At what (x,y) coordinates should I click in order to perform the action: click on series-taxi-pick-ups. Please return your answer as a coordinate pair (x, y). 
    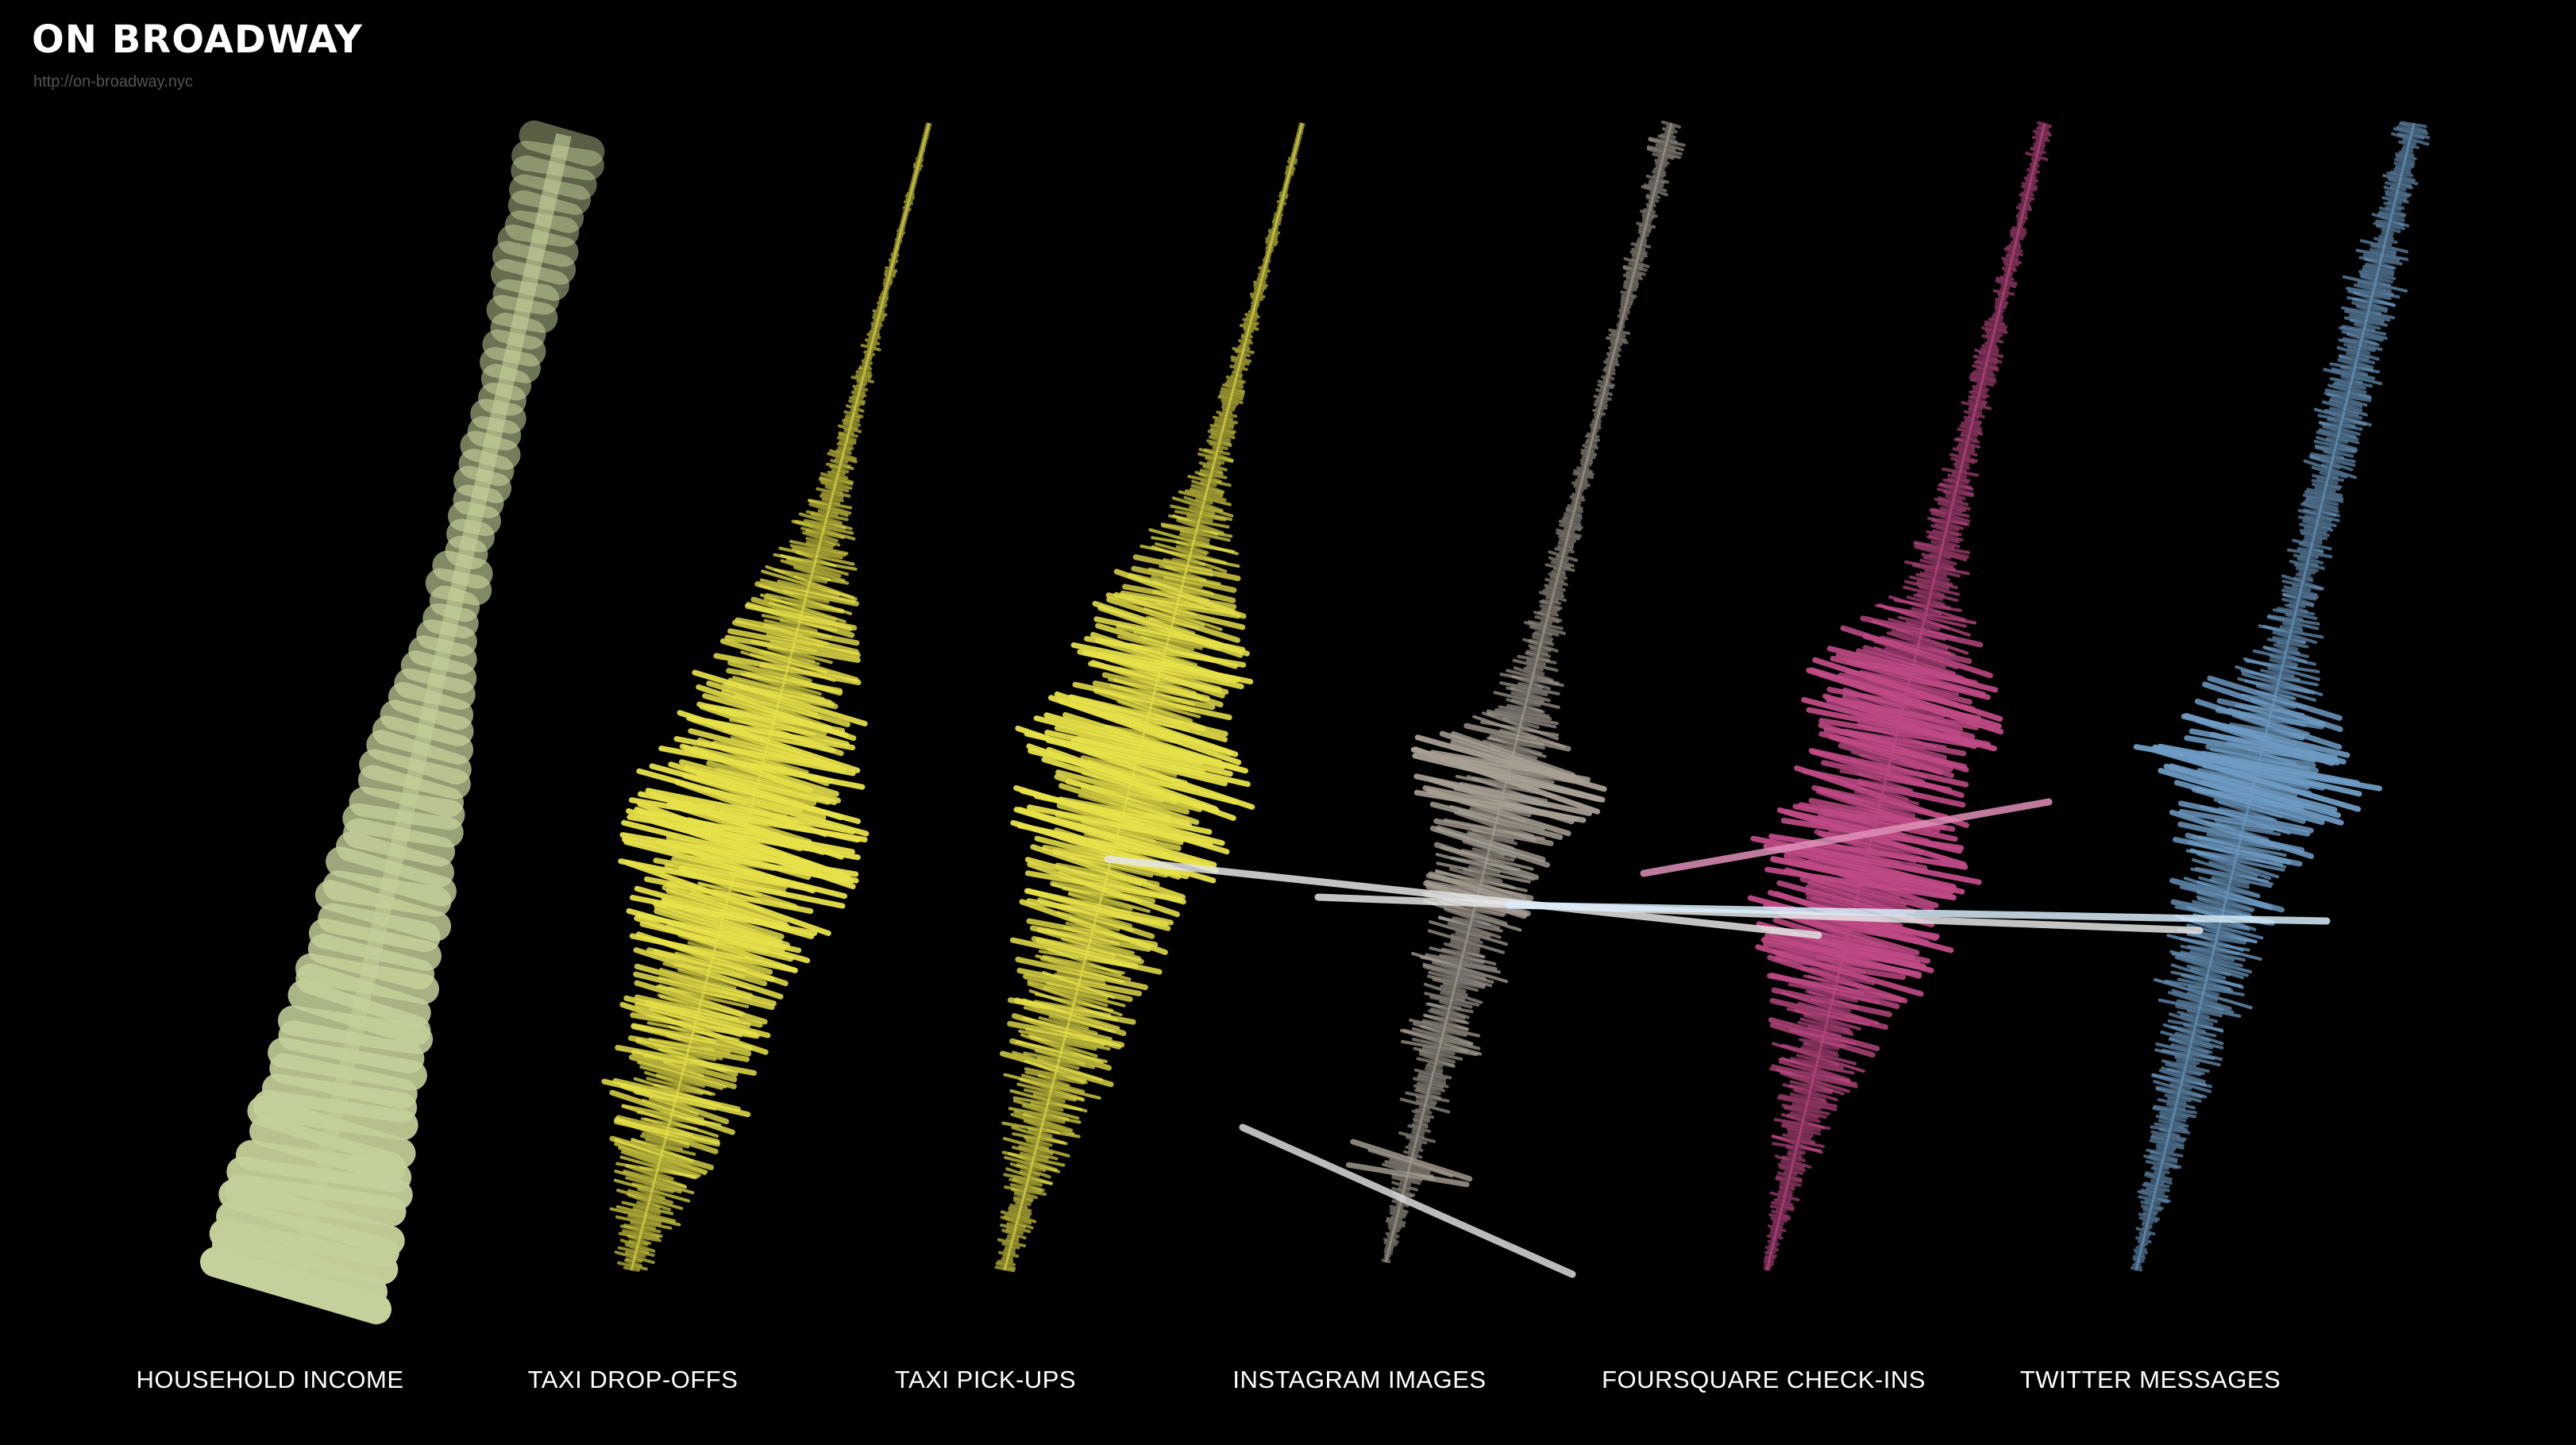
    Looking at the image, I should click on (1149, 697).